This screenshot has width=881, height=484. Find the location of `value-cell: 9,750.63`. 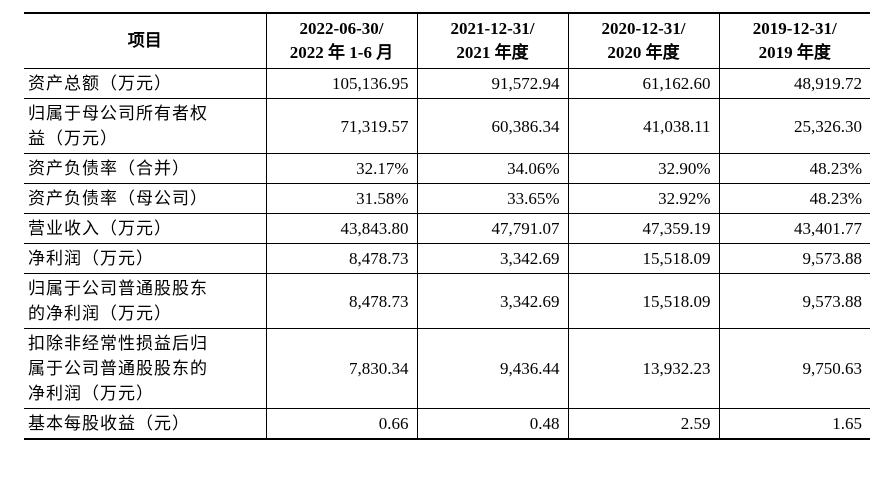

value-cell: 9,750.63 is located at coordinates (794, 368).